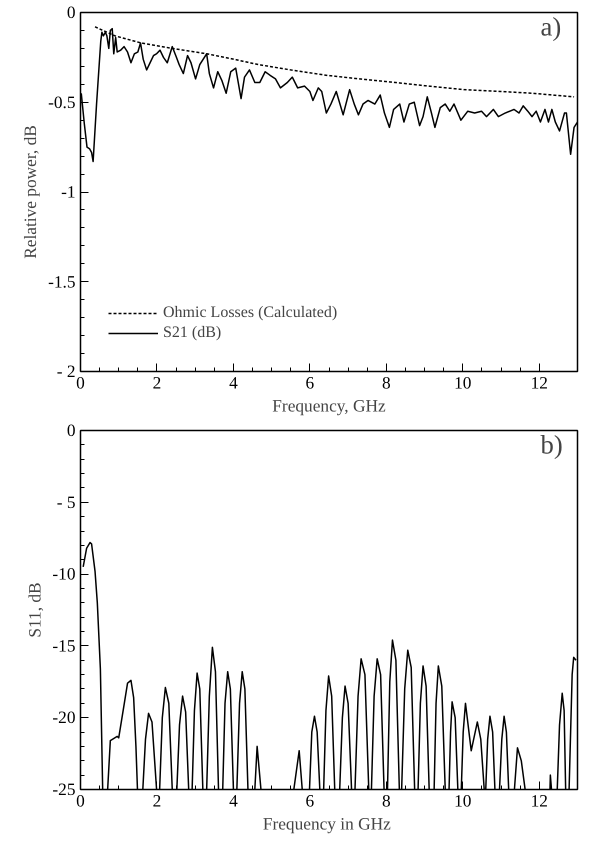  Describe the element at coordinates (64, 718) in the screenshot. I see `y-tick-label: -20` at that location.